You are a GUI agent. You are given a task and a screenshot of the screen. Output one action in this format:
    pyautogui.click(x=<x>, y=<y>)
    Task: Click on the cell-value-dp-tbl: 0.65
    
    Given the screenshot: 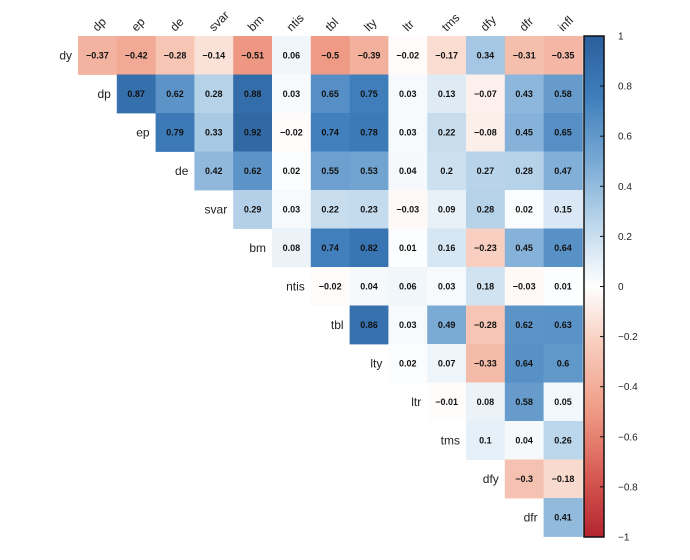 What is the action you would take?
    pyautogui.click(x=330, y=94)
    